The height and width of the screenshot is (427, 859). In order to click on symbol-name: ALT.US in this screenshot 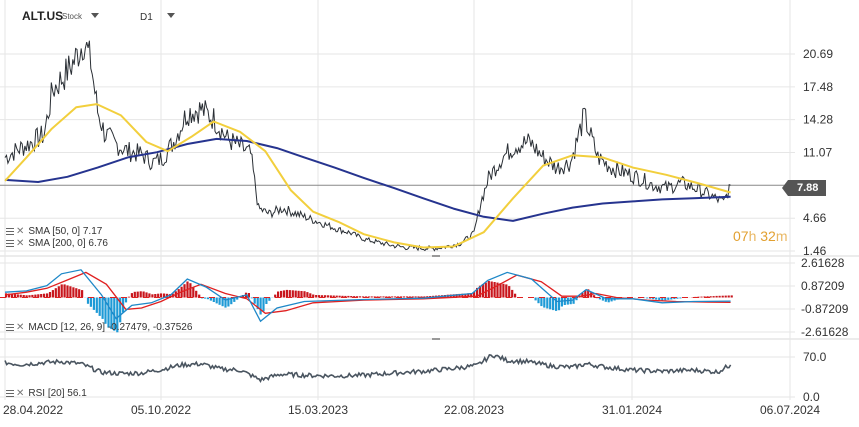, I will do `click(43, 16)`.